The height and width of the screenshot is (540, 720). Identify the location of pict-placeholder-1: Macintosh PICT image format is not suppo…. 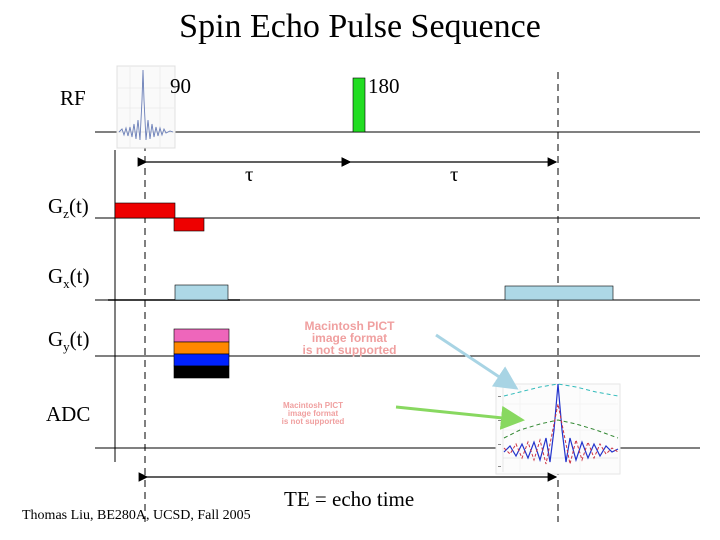
(349, 338).